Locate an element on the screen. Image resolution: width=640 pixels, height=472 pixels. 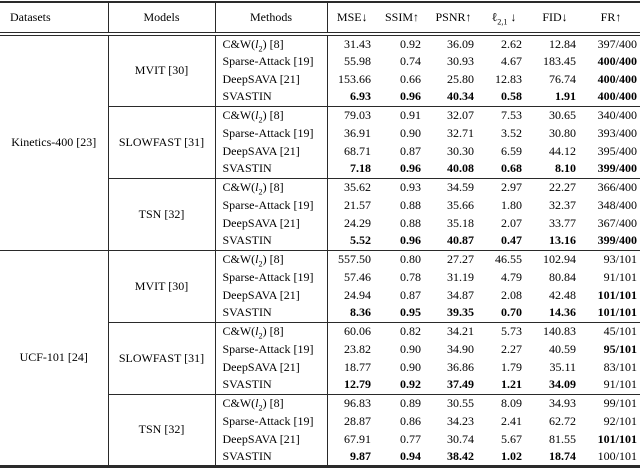
header-metric-l21: ℓ2,1 ↓ is located at coordinates (504, 19).